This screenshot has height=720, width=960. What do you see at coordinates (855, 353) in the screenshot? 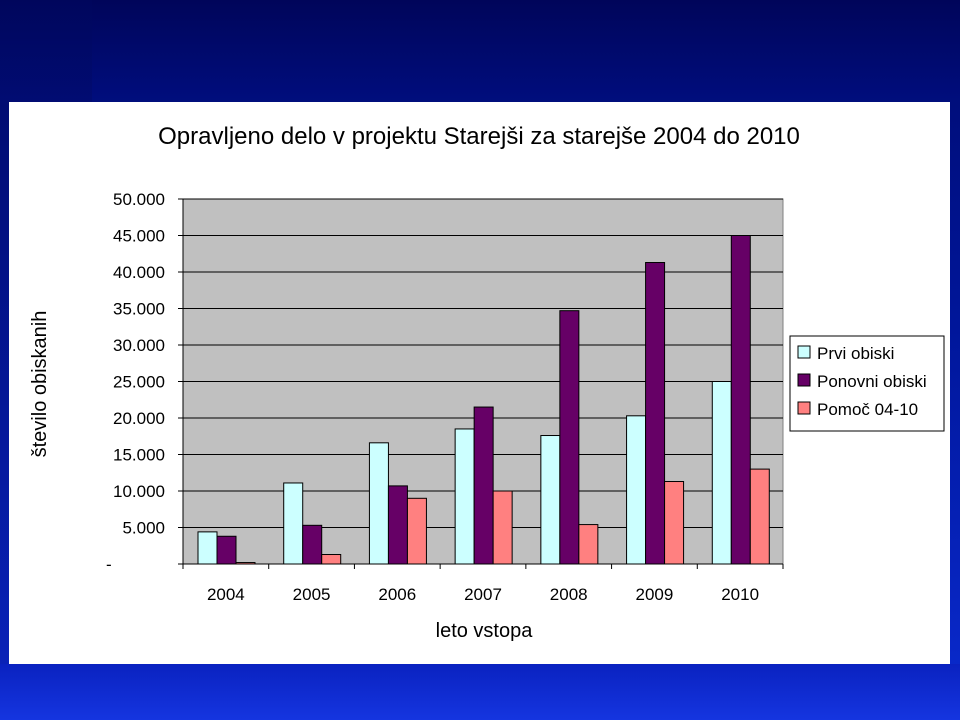
I see `legend-label: Prvi obiski` at bounding box center [855, 353].